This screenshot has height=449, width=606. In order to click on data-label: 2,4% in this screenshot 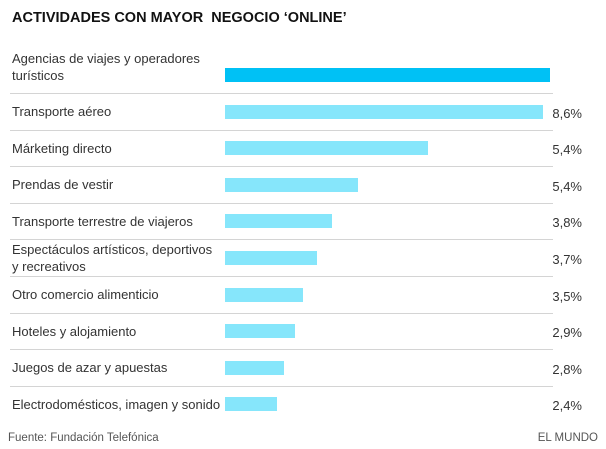, I will do `click(567, 406)`.